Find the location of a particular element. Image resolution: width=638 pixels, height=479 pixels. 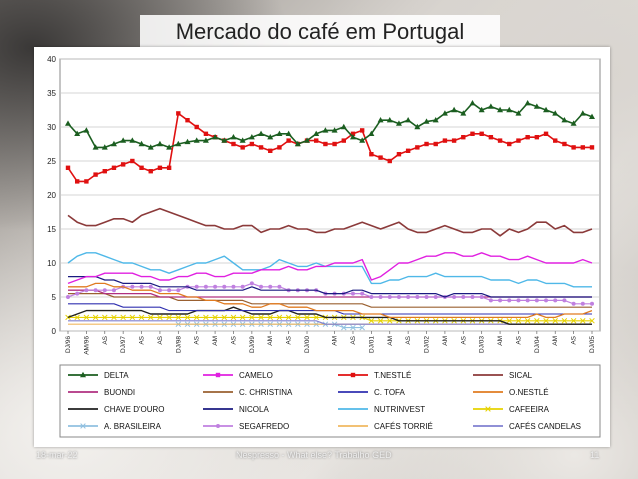

legend-label: A. BRASILEIRA is located at coordinates (133, 426).